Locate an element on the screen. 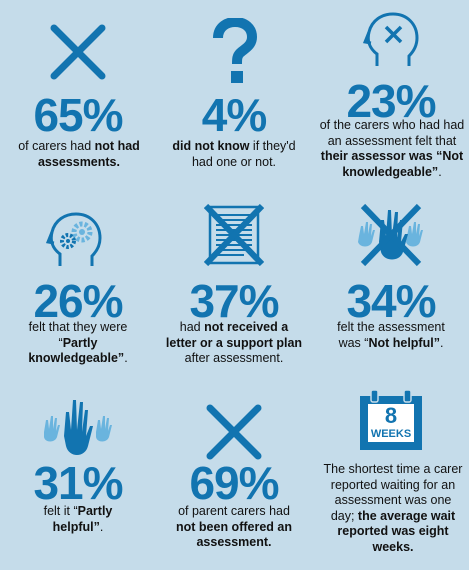  question-mark-icon is located at coordinates (234, 52).